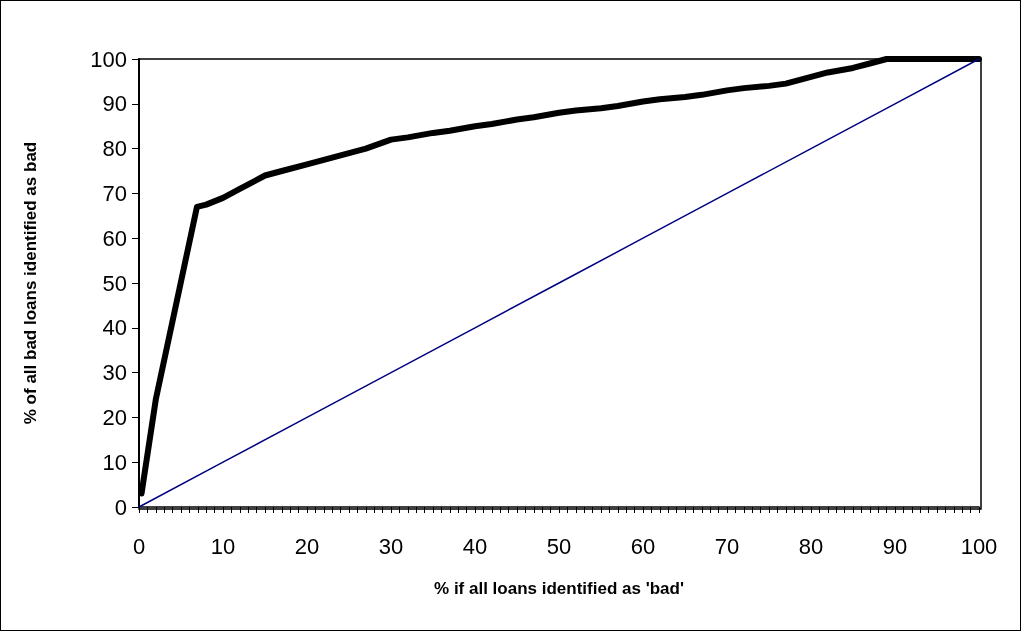  What do you see at coordinates (223, 546) in the screenshot?
I see `x-tick-label: 10` at bounding box center [223, 546].